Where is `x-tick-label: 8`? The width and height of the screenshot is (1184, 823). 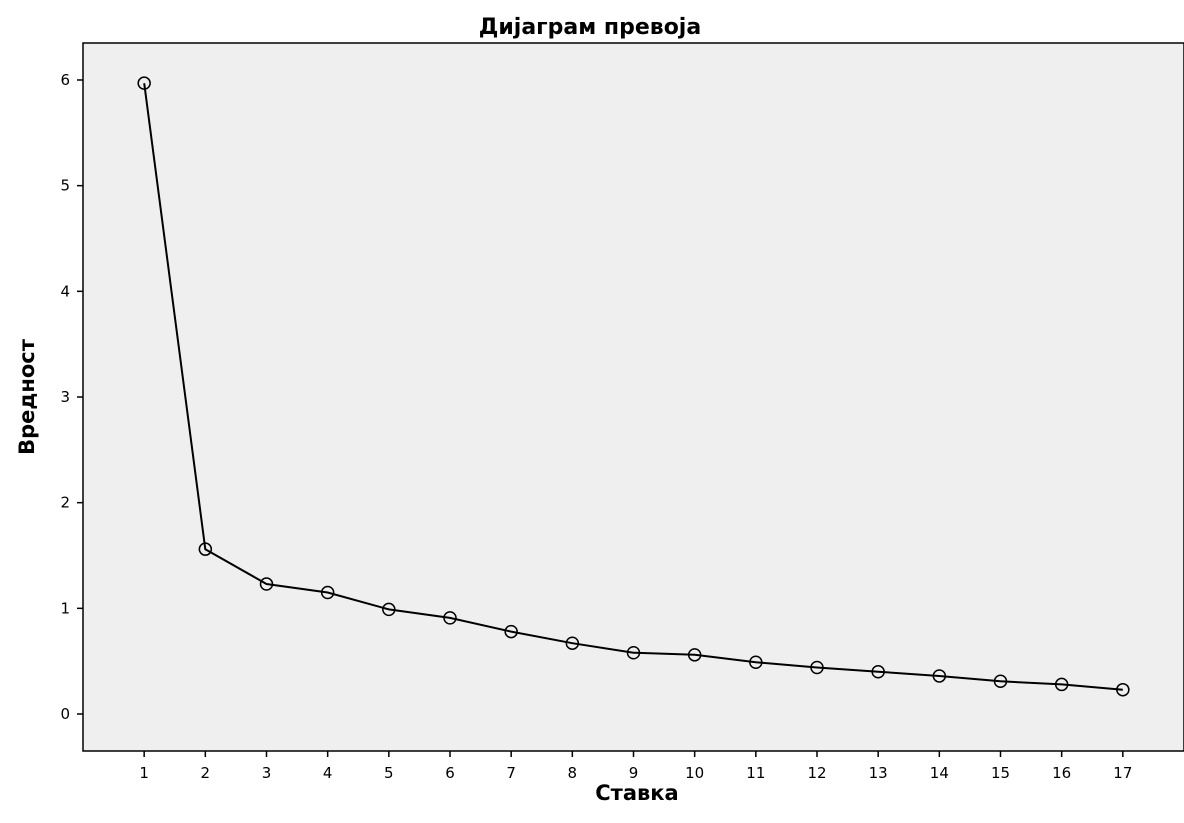
x-tick-label: 8 is located at coordinates (573, 773).